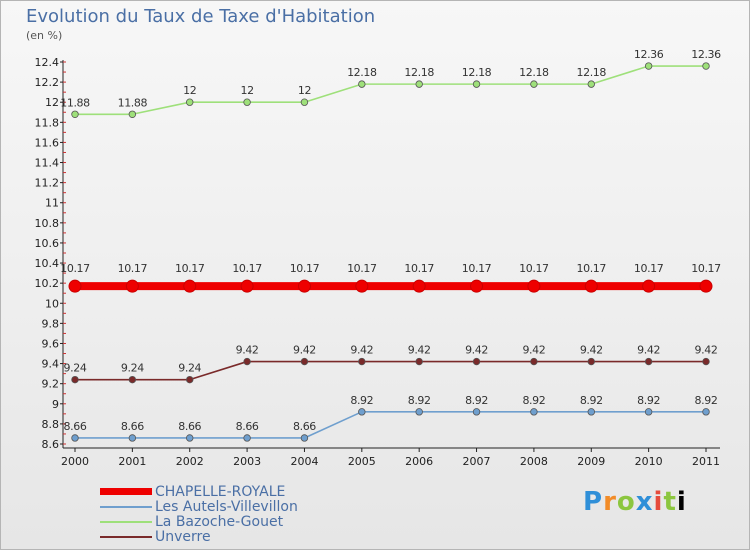 The image size is (750, 550). What do you see at coordinates (199, 522) in the screenshot?
I see `legend-item: La Bazoche-Gouet` at bounding box center [199, 522].